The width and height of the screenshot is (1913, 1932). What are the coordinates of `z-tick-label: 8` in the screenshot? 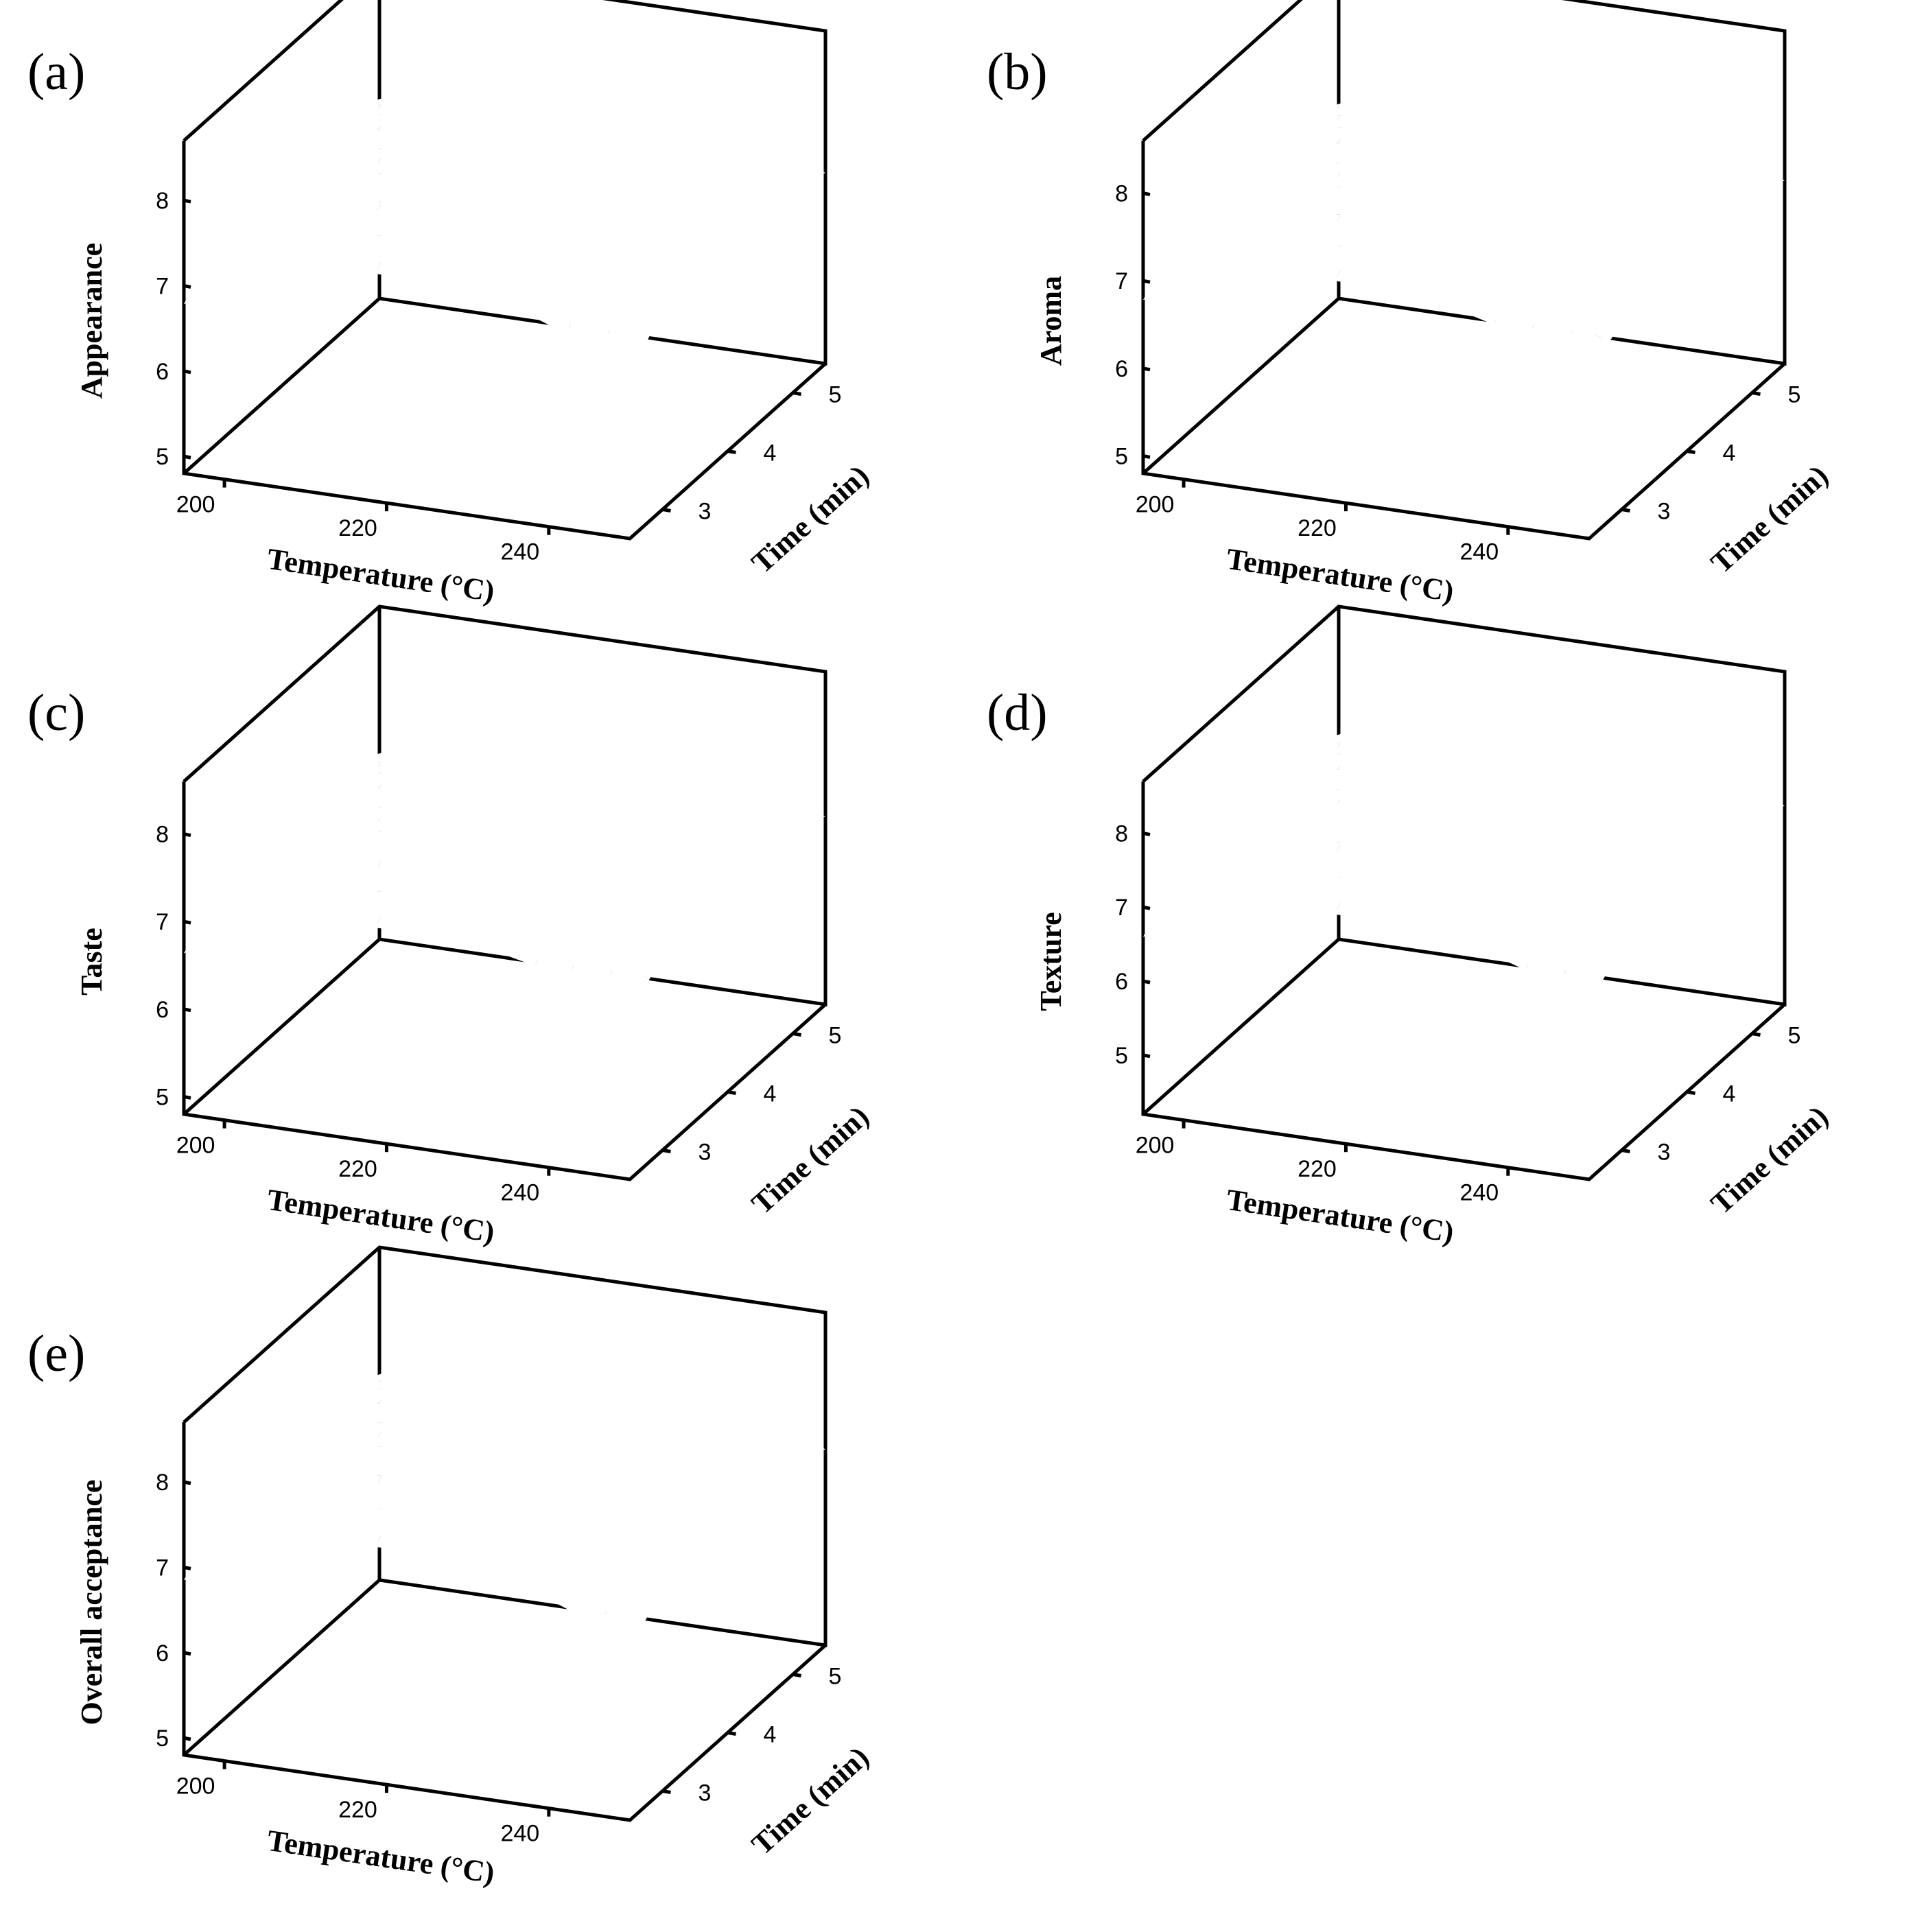 It's located at (1121, 194).